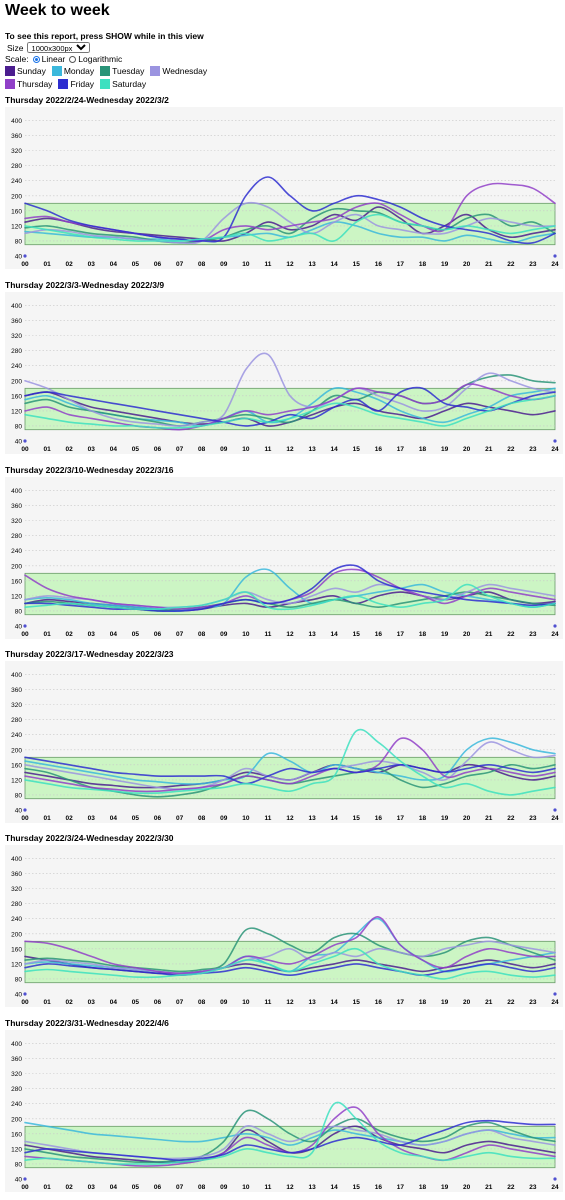 The width and height of the screenshot is (565, 1200). Describe the element at coordinates (36, 59) in the screenshot. I see `scale-linear-radio` at that location.